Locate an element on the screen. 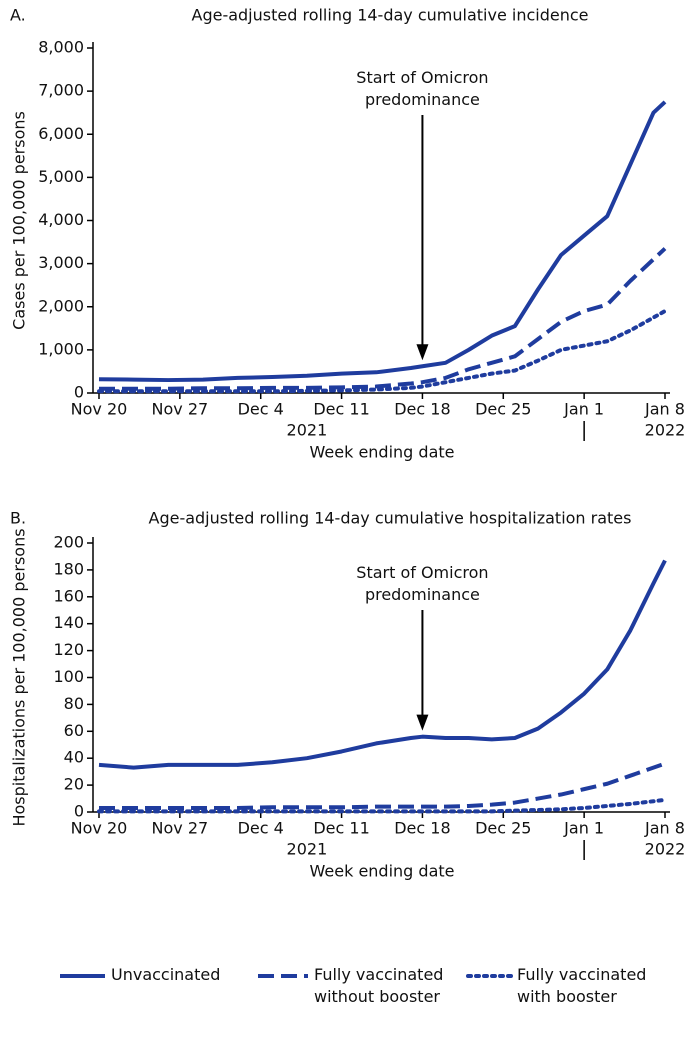  y-tick-label: 3,000 is located at coordinates (61, 262).